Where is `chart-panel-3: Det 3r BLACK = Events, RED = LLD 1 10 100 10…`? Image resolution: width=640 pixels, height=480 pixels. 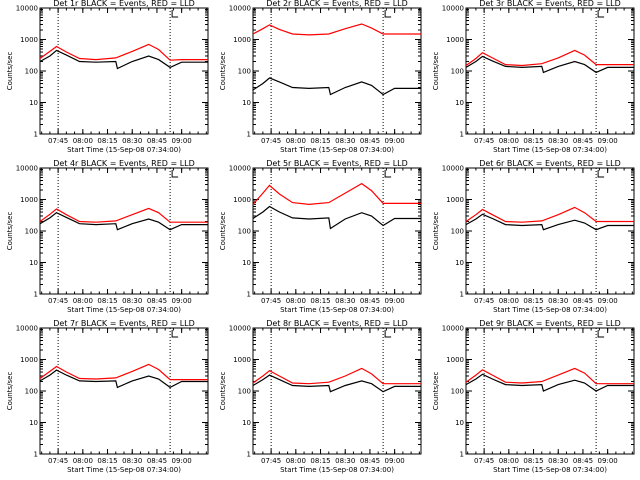
chart-panel-3: Det 3r BLACK = Events, RED = LLD 1 10 100 10… is located at coordinates (533, 77).